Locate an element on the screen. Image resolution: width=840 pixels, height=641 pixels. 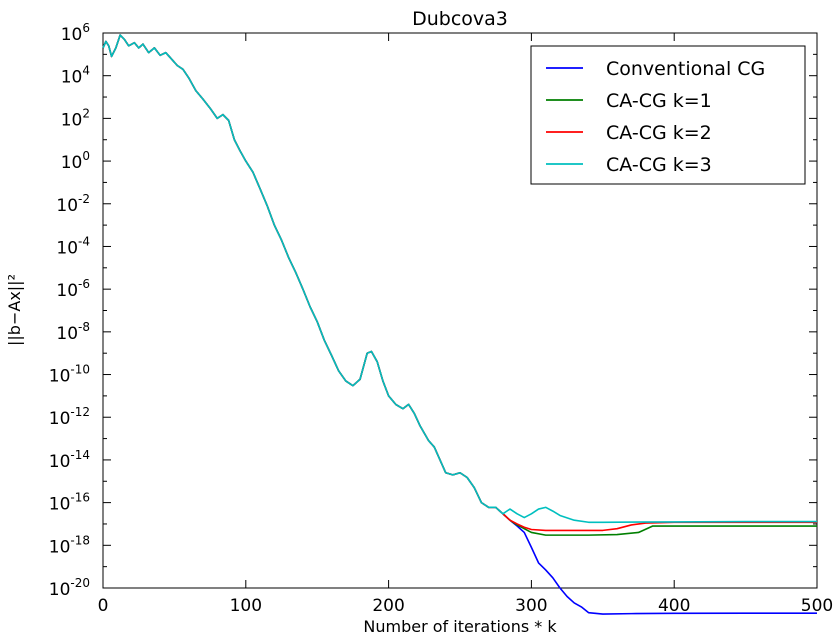
legend-box is located at coordinates (668, 115).